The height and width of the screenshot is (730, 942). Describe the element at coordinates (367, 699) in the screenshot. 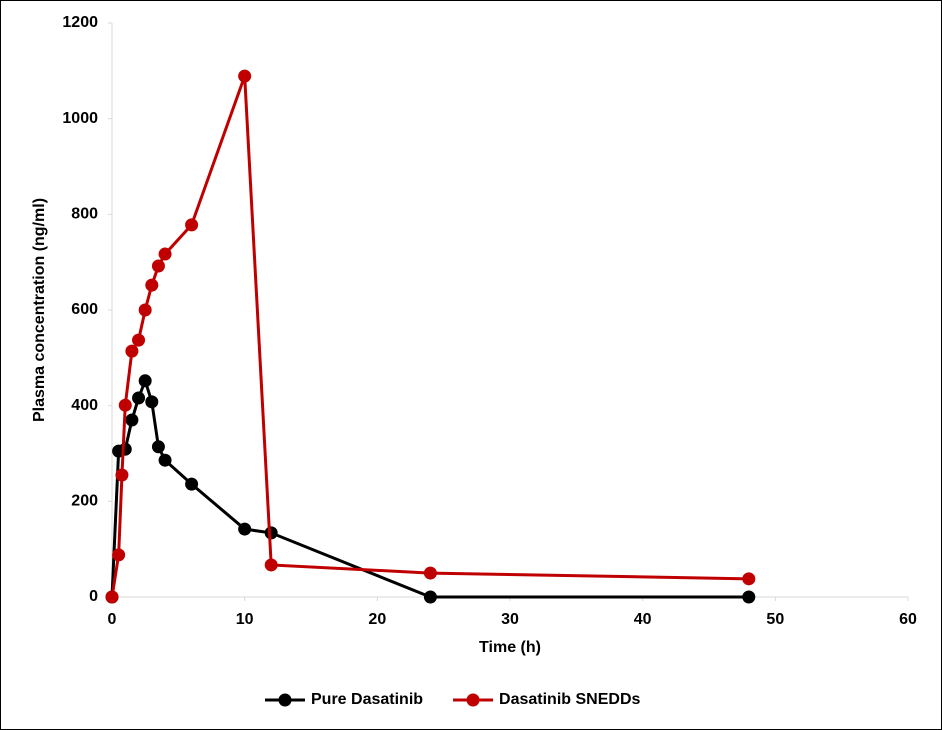

I see `legend-label: Pure Dasatinib` at that location.